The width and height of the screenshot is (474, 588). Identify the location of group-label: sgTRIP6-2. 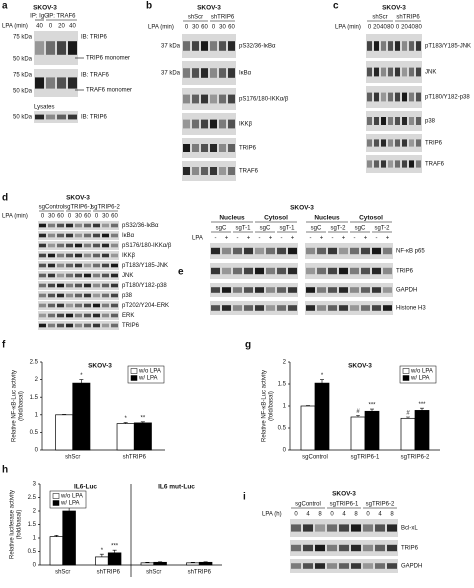
(105, 208).